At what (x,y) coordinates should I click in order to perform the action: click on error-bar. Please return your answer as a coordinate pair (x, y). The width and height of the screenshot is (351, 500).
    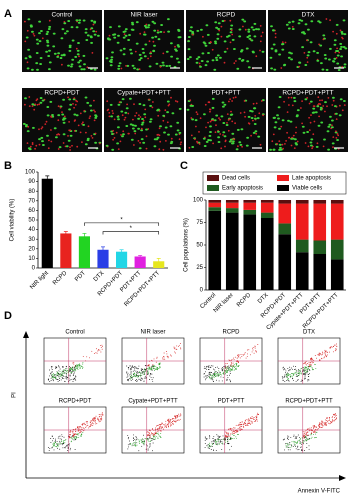
    Looking at the image, I should click on (103, 249).